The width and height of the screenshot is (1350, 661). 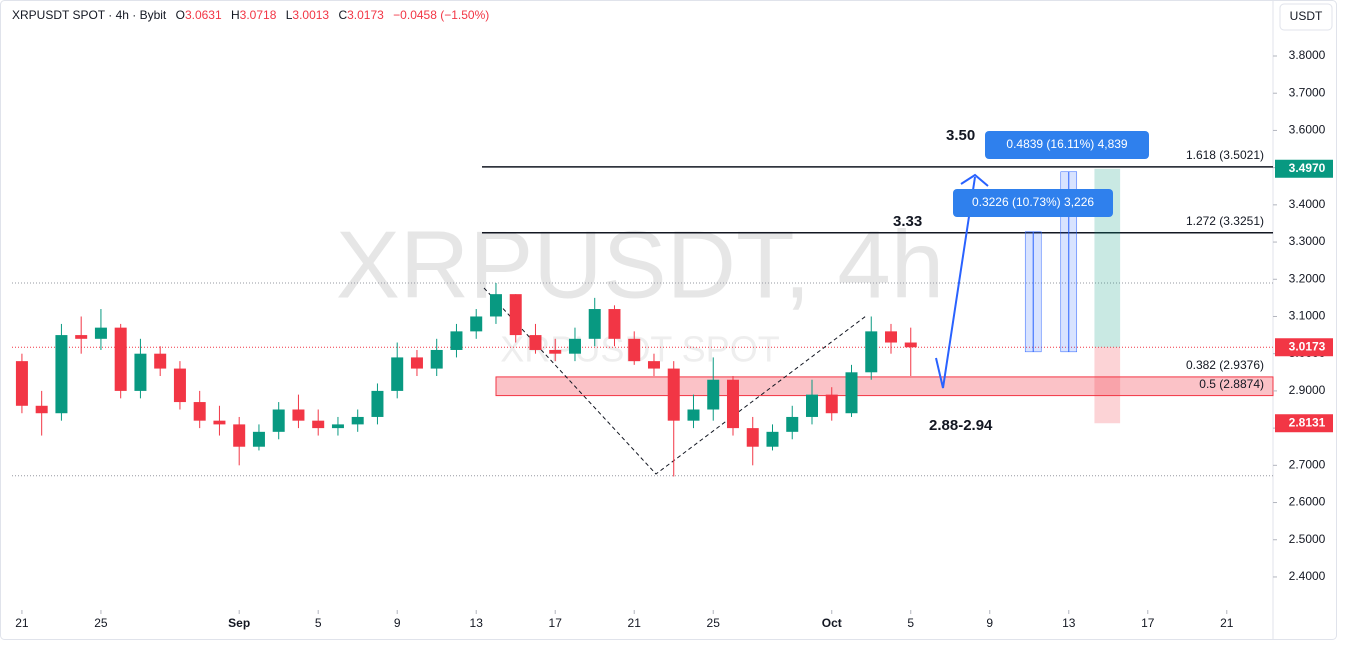 I want to click on level-label: 0.5 (2.8874), so click(x=1231, y=384).